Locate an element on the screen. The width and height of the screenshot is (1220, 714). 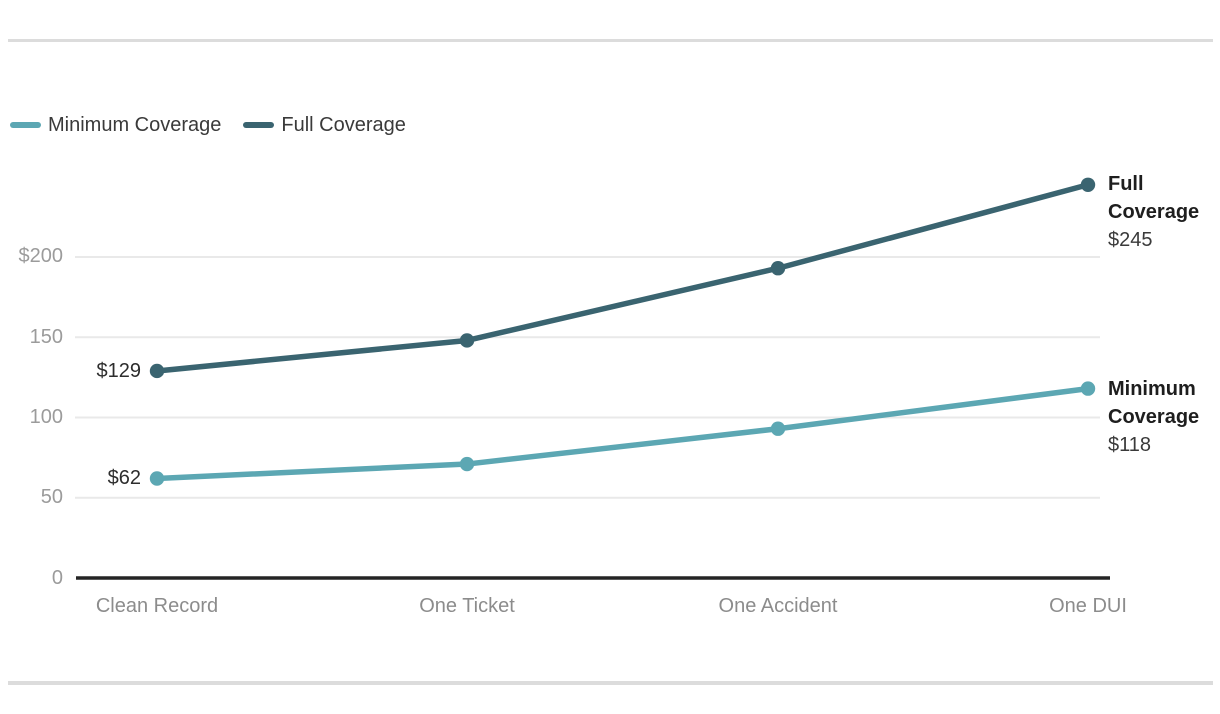
start-value-label-full-coverage: $129 is located at coordinates (119, 371).